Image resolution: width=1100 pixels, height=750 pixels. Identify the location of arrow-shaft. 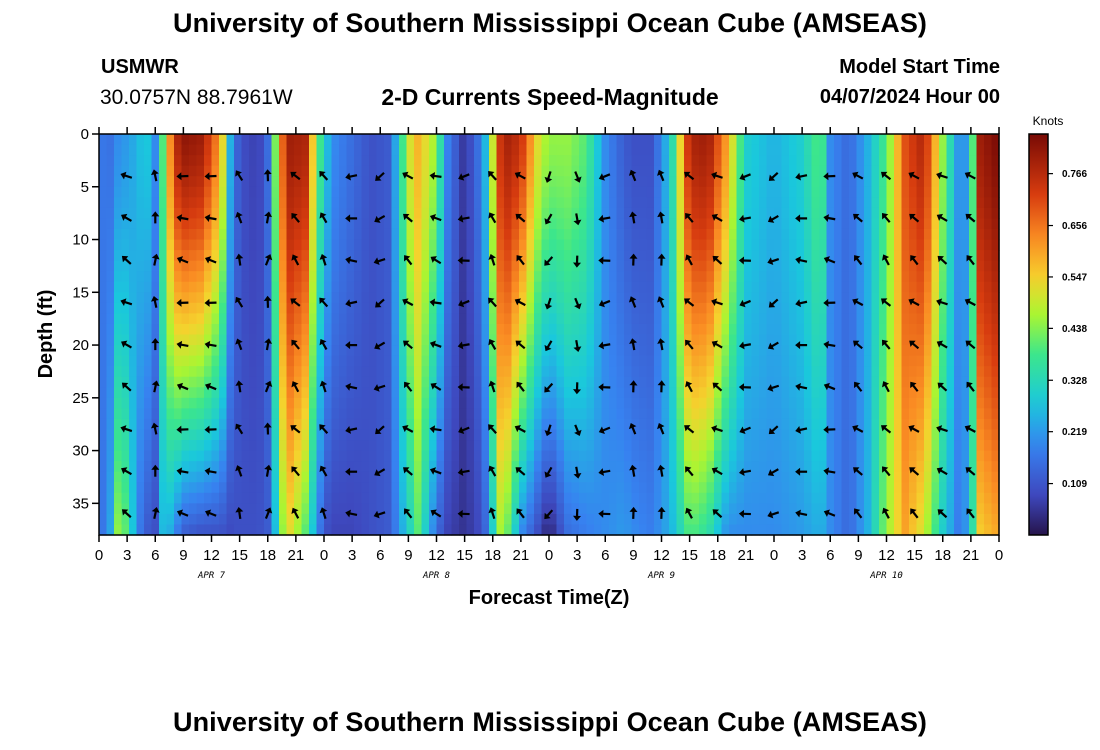
(437, 303).